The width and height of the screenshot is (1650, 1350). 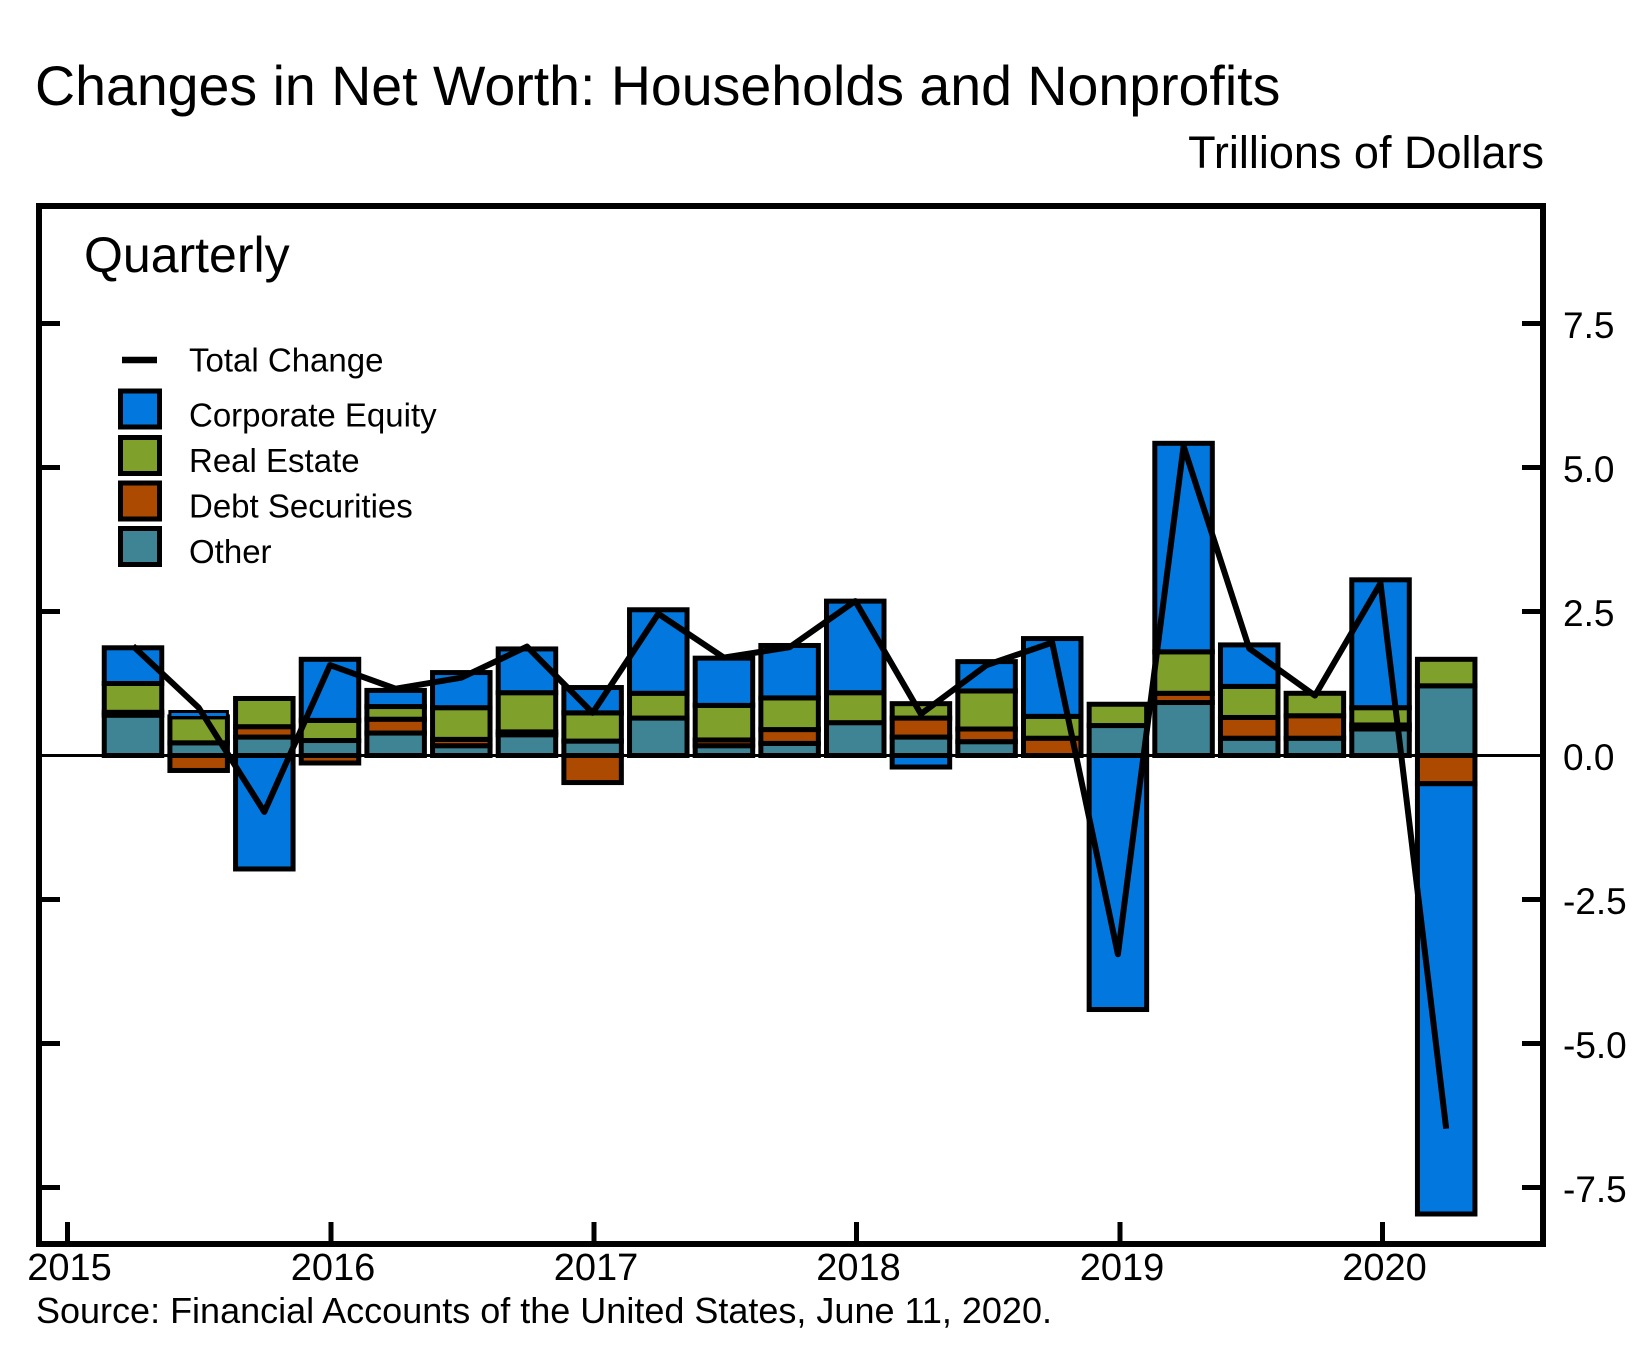 What do you see at coordinates (274, 460) in the screenshot?
I see `svg-text: Real Estate` at bounding box center [274, 460].